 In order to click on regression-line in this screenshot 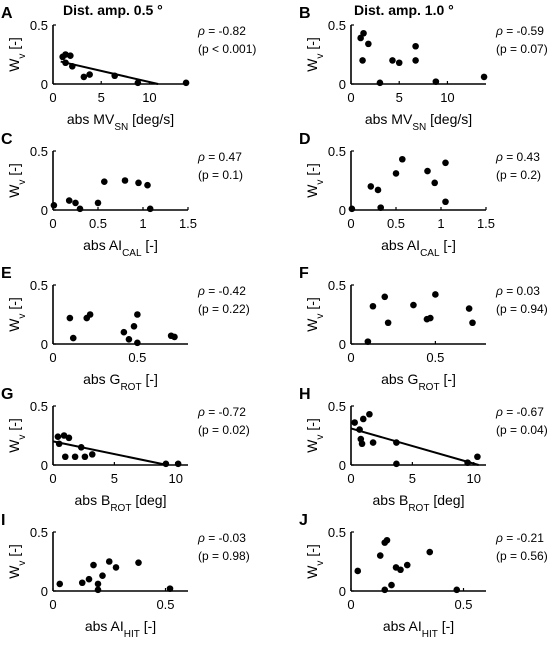, I will do `click(414, 446)`.